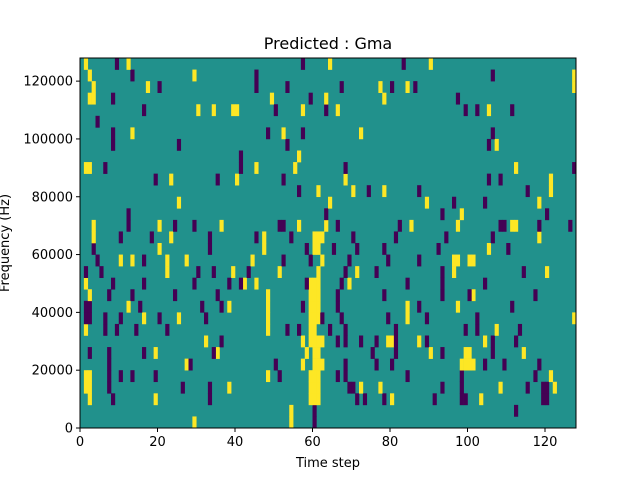 The width and height of the screenshot is (640, 480). I want to click on x-tick-label: 40, so click(235, 442).